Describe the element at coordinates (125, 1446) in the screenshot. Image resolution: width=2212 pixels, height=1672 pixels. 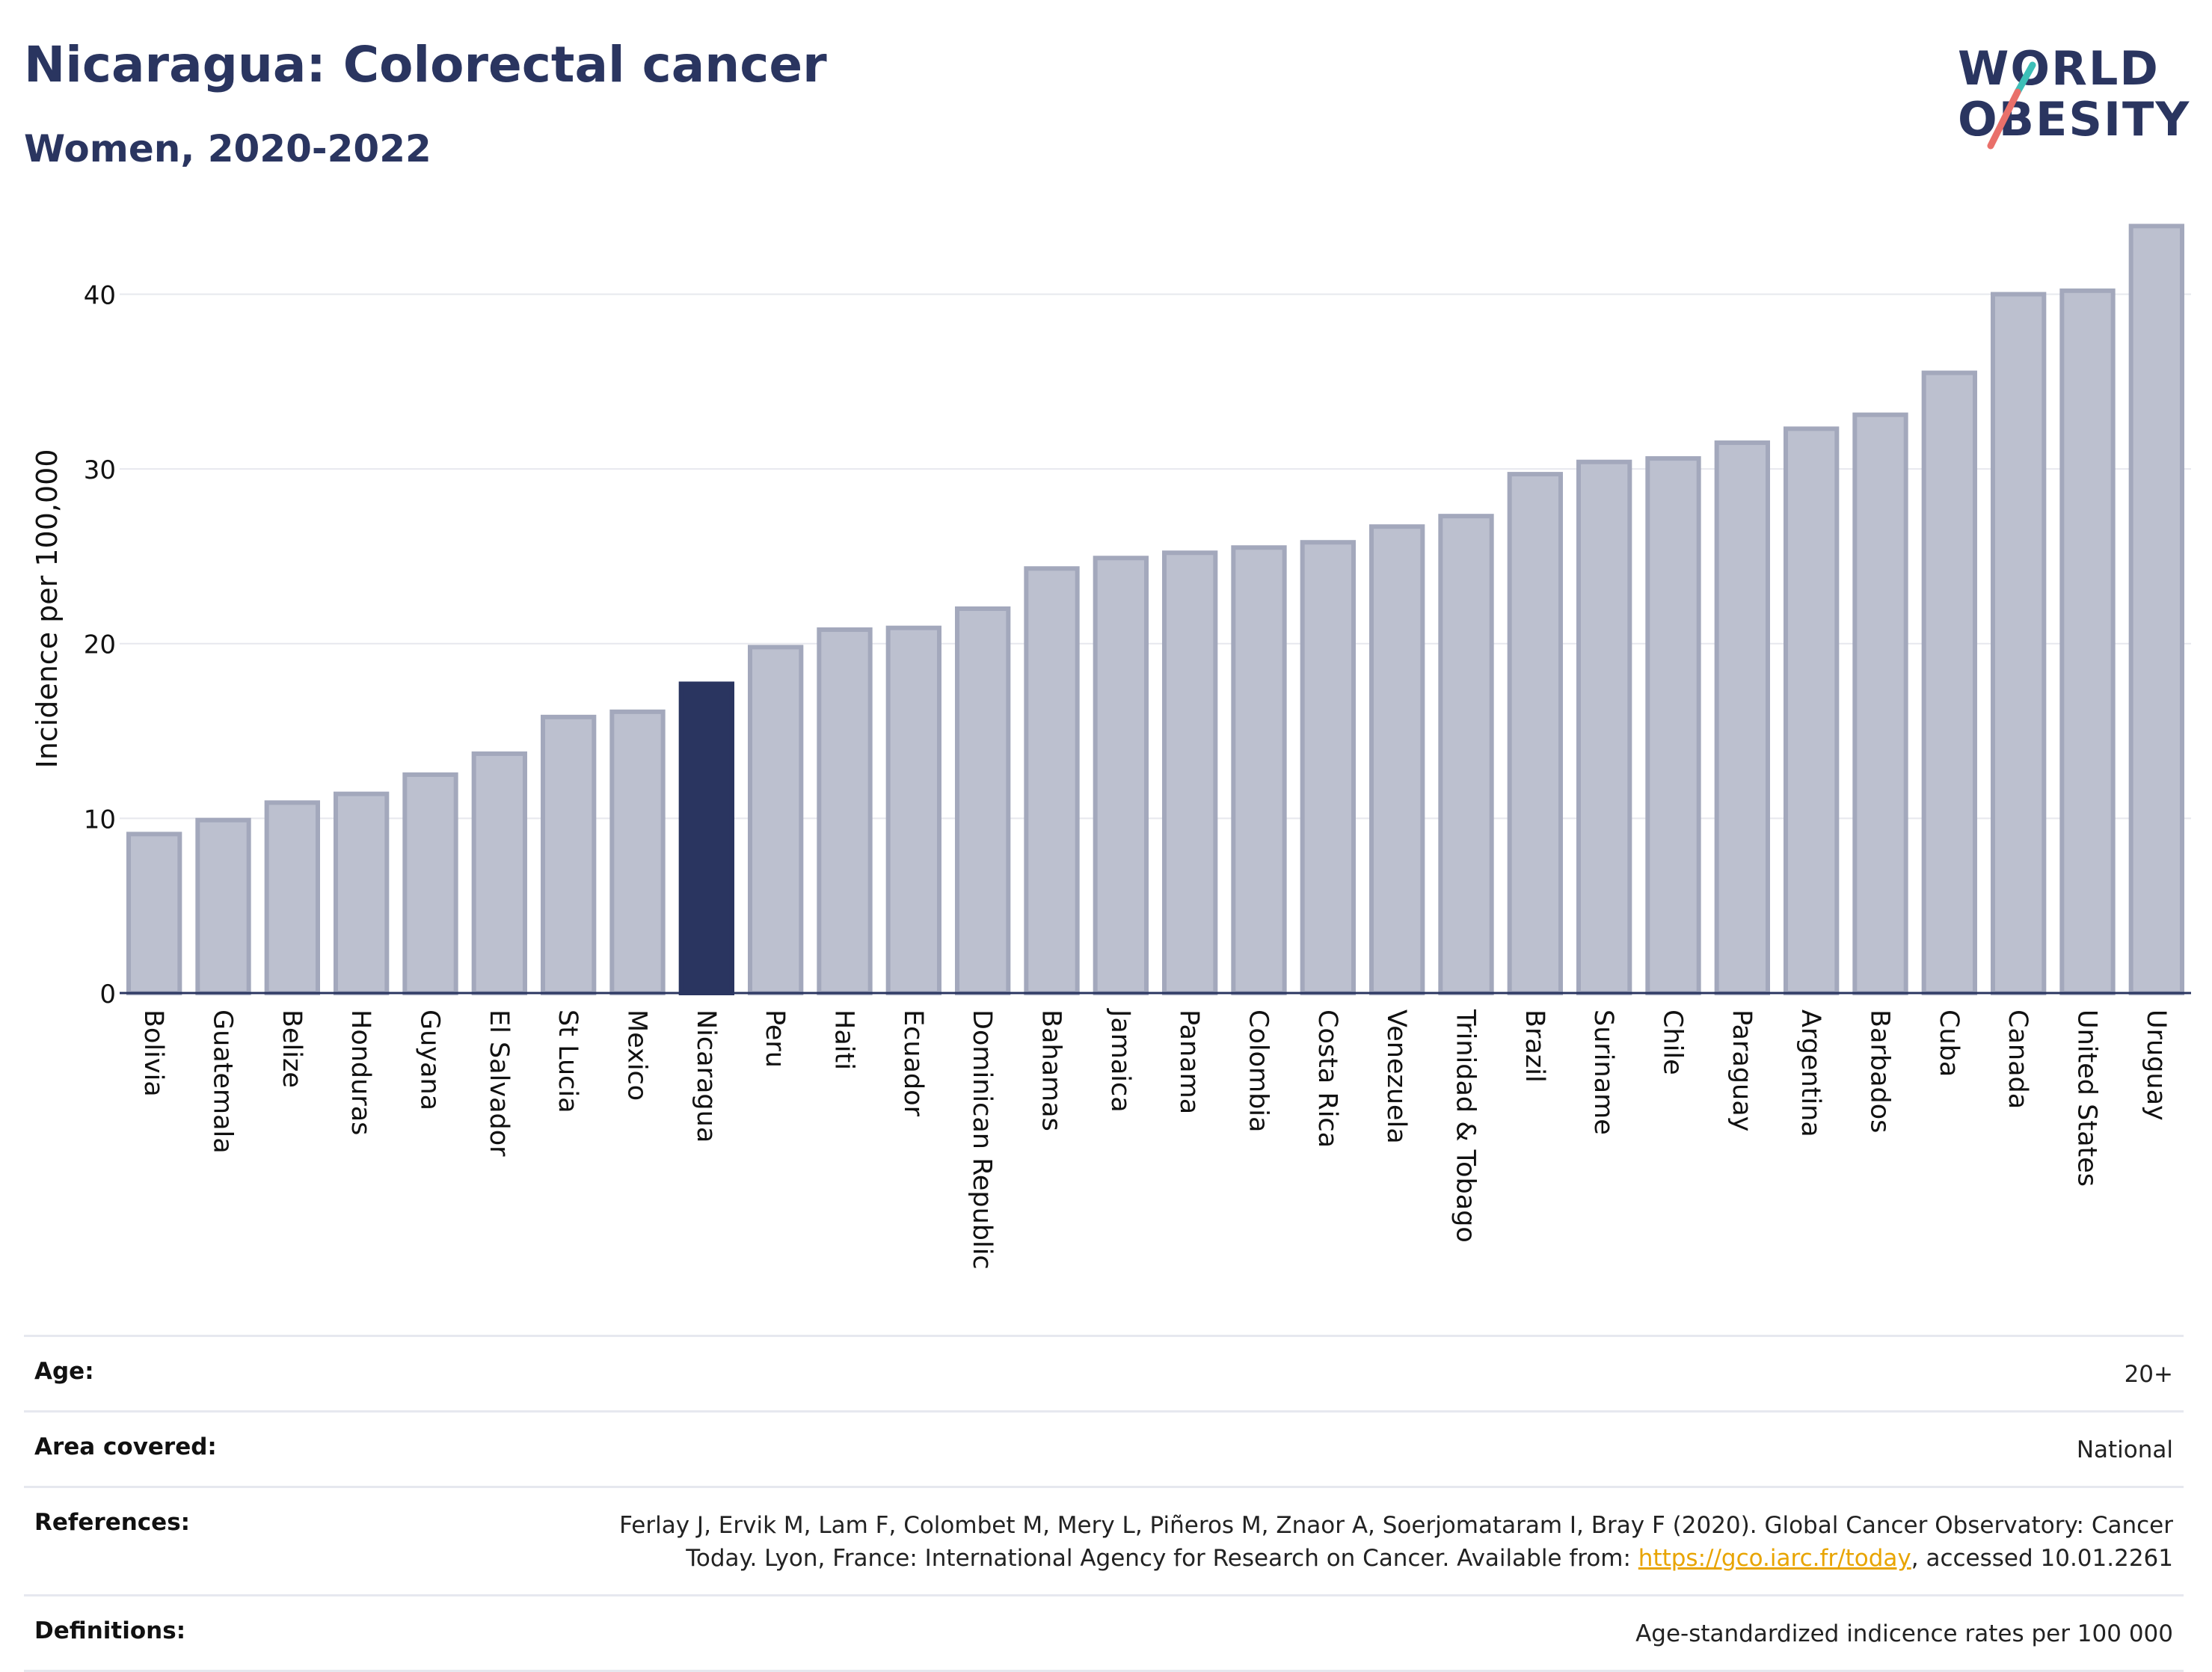
I see `area-label: Area covered:` at that location.